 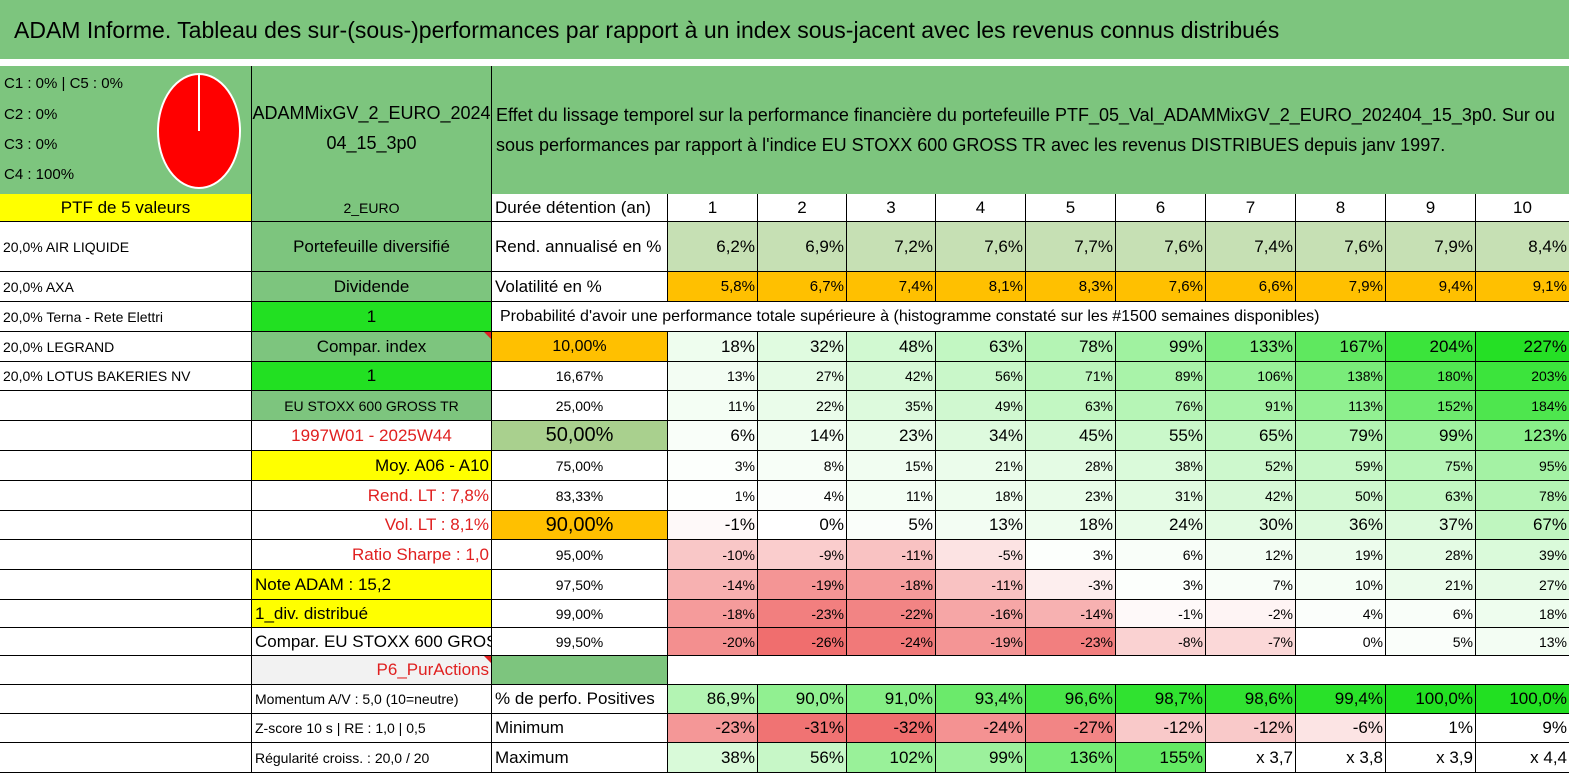 What do you see at coordinates (981, 525) in the screenshot?
I see `value-cell: 13%` at bounding box center [981, 525].